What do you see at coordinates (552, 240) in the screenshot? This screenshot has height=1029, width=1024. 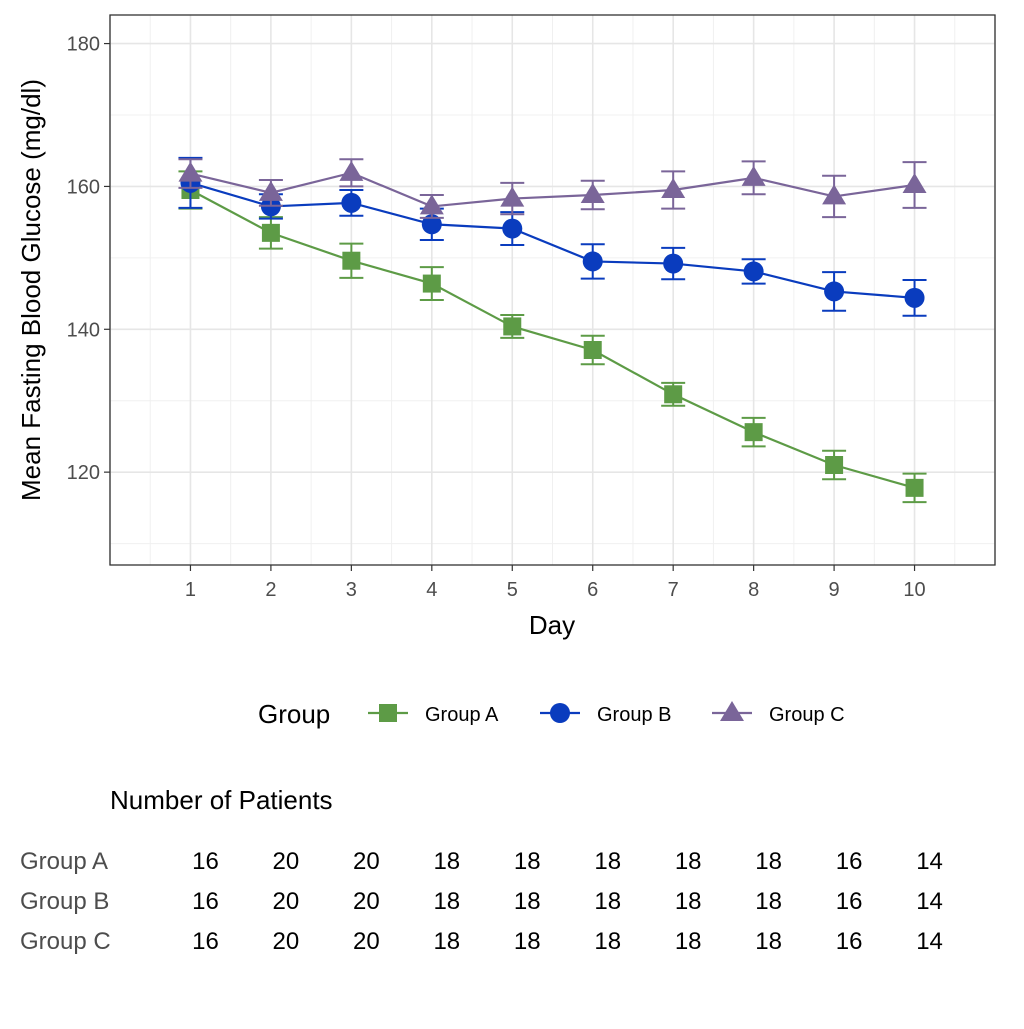 I see `series-line-group-b` at bounding box center [552, 240].